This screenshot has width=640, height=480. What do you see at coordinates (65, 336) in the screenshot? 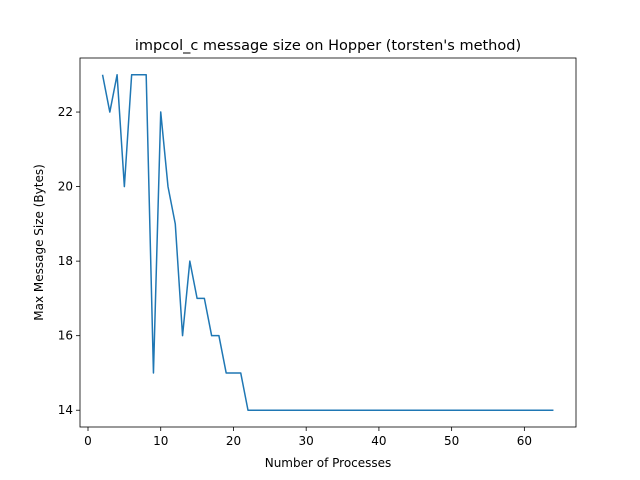
I see `y-tick-label: 16` at bounding box center [65, 336].